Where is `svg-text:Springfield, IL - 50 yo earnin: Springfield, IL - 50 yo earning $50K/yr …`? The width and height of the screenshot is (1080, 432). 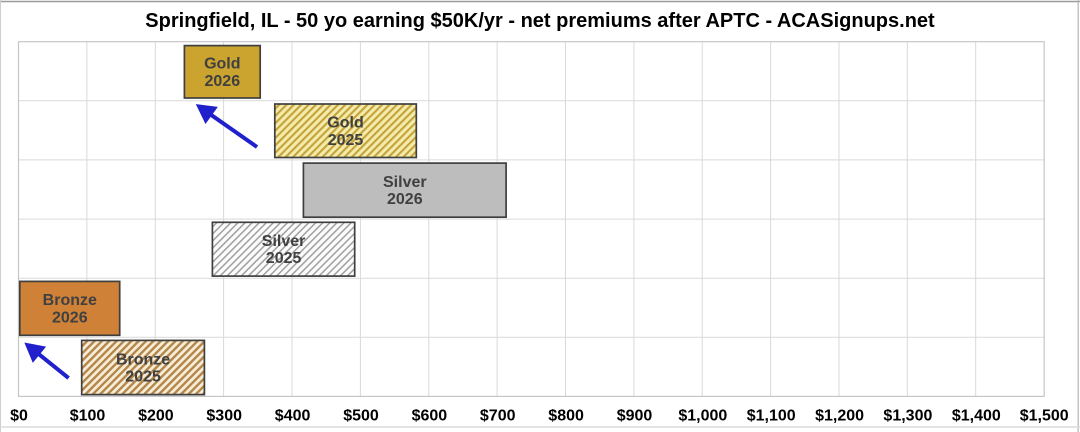
svg-text:Springfield, IL - 50 yo earnin: Springfield, IL - 50 yo earning $50K/yr … is located at coordinates (540, 21).